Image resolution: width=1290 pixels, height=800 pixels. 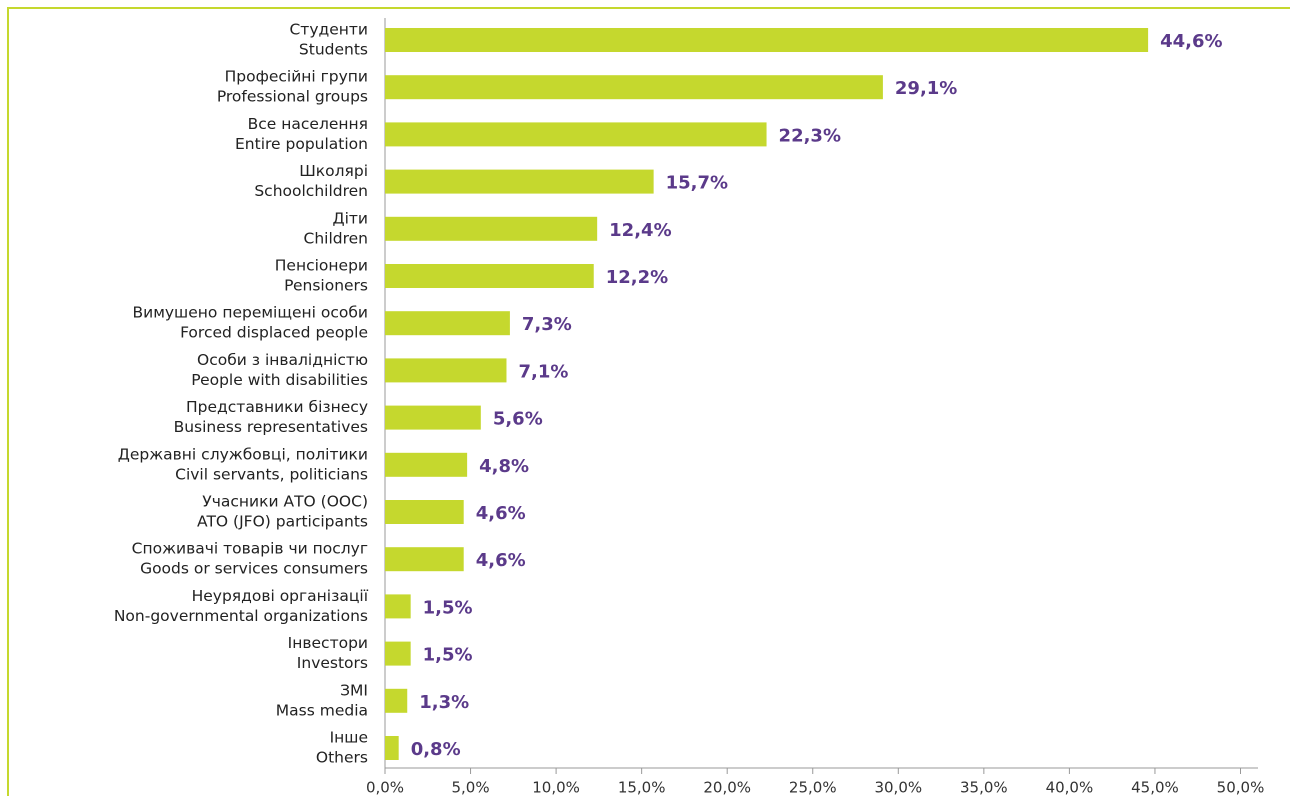 I want to click on value-label: 12,4%, so click(x=640, y=230).